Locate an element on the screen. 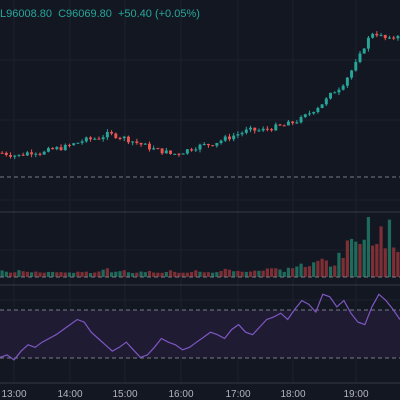  time-label: 14:00 is located at coordinates (70, 394).